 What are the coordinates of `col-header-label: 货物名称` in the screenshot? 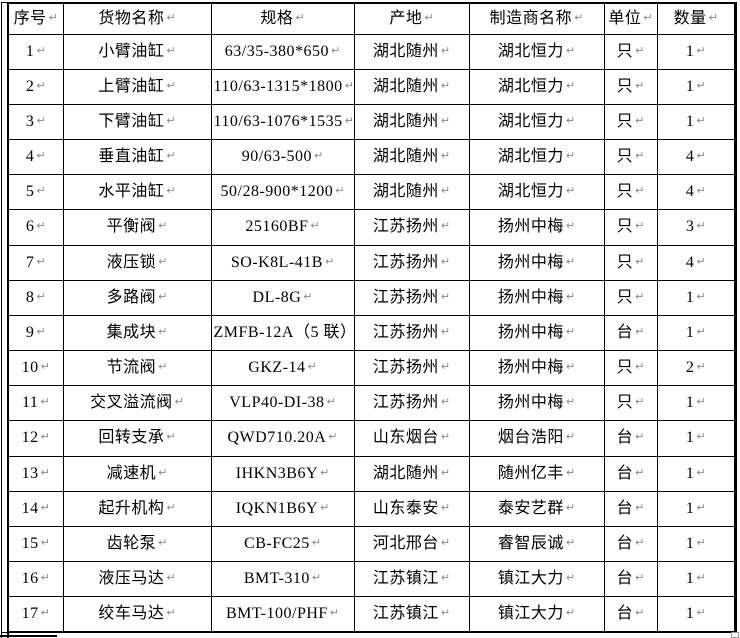 It's located at (131, 18).